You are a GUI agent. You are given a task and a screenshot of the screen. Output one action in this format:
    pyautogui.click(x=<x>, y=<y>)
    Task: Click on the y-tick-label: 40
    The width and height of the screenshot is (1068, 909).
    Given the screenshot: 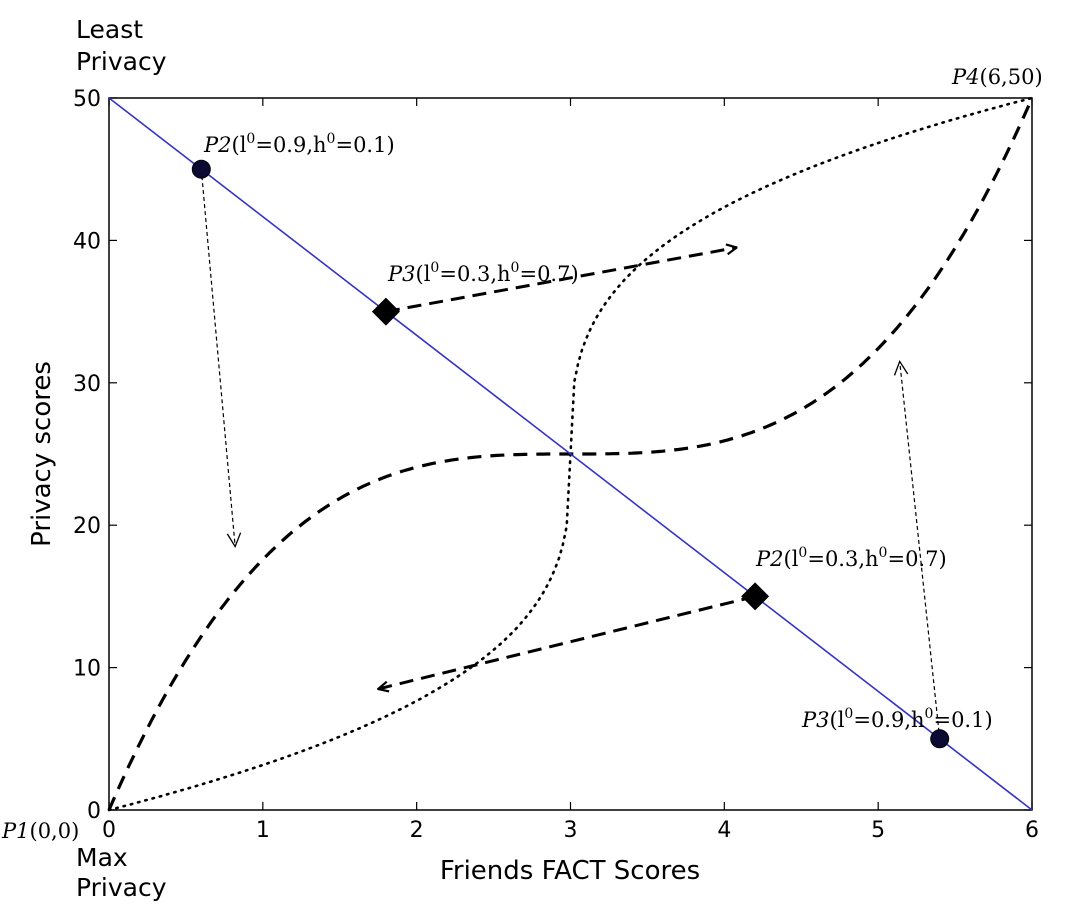 What is the action you would take?
    pyautogui.click(x=87, y=241)
    